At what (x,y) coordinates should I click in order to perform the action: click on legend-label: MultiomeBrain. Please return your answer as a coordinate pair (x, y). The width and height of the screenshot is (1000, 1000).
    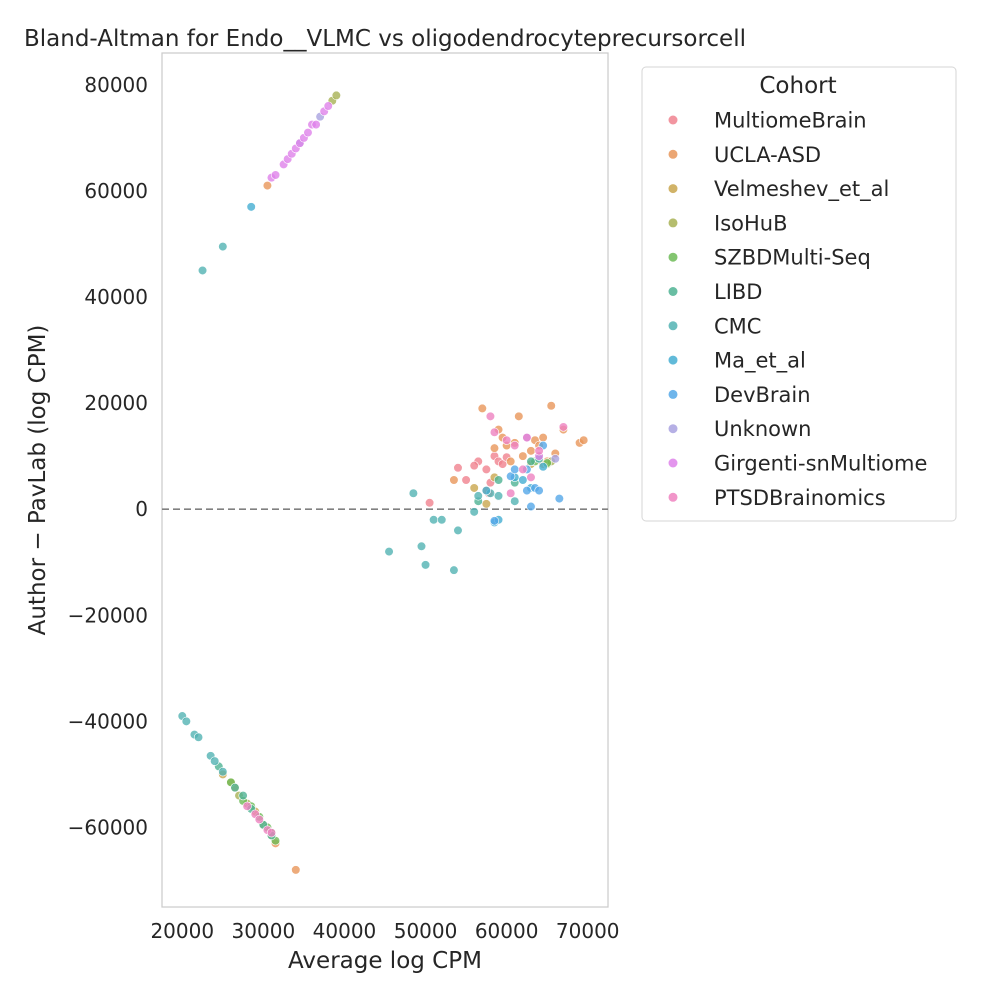
    Looking at the image, I should click on (790, 121).